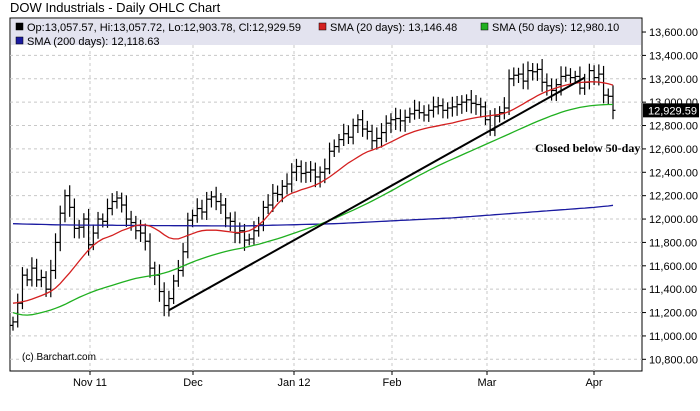  What do you see at coordinates (673, 314) in the screenshot?
I see `y-tick-label: 11,200.00` at bounding box center [673, 314].